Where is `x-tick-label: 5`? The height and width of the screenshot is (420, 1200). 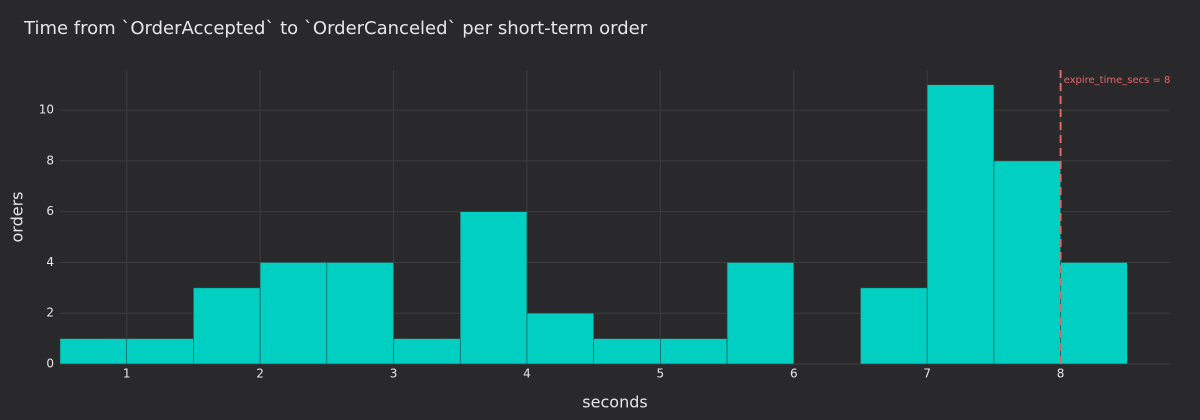
x-tick-label: 5 is located at coordinates (661, 374).